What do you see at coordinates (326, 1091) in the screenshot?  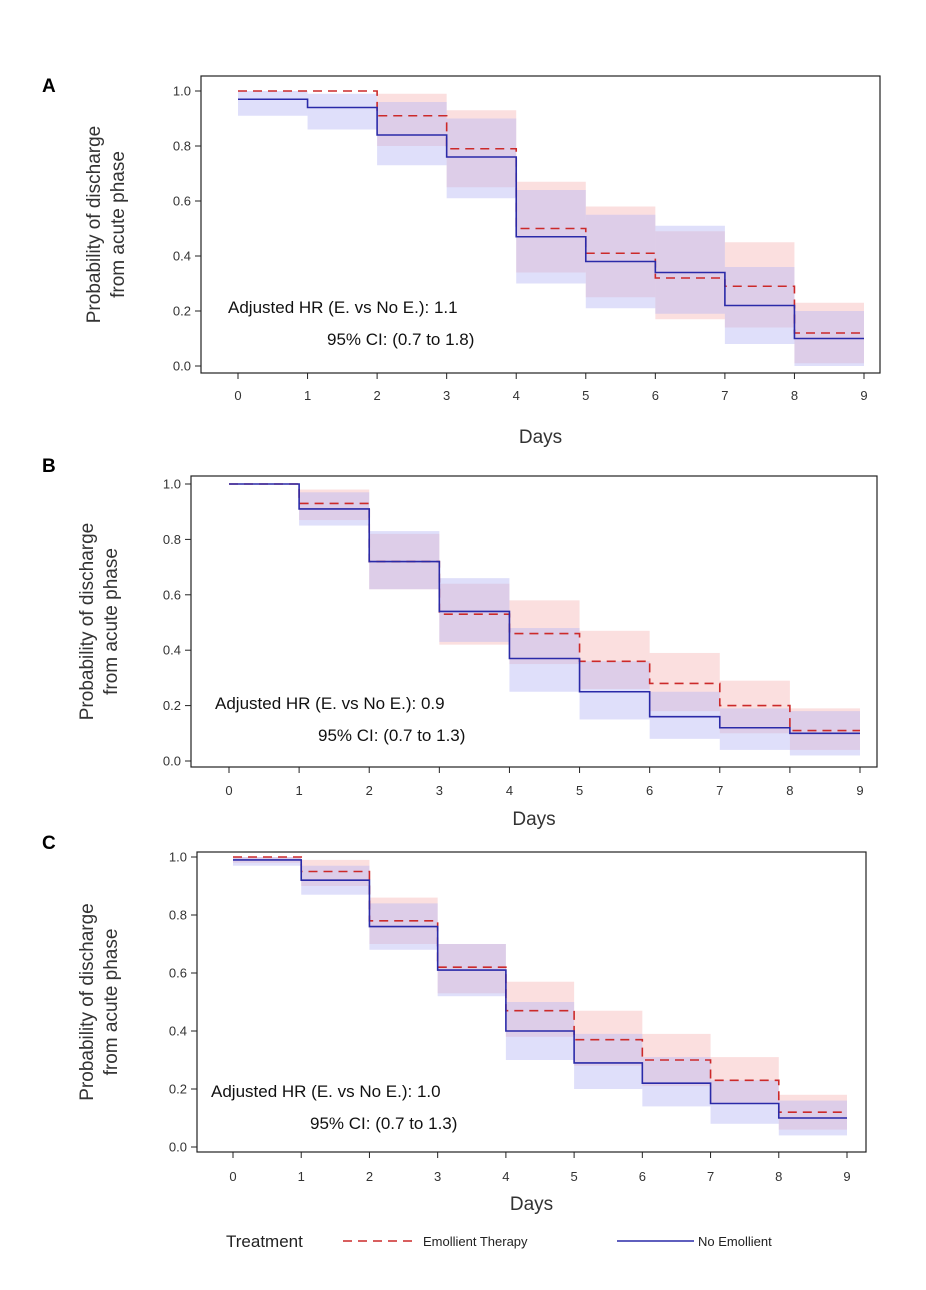 I see `hazard-ratio-text: Adjusted HR (E. vs No E.): 1.0` at bounding box center [326, 1091].